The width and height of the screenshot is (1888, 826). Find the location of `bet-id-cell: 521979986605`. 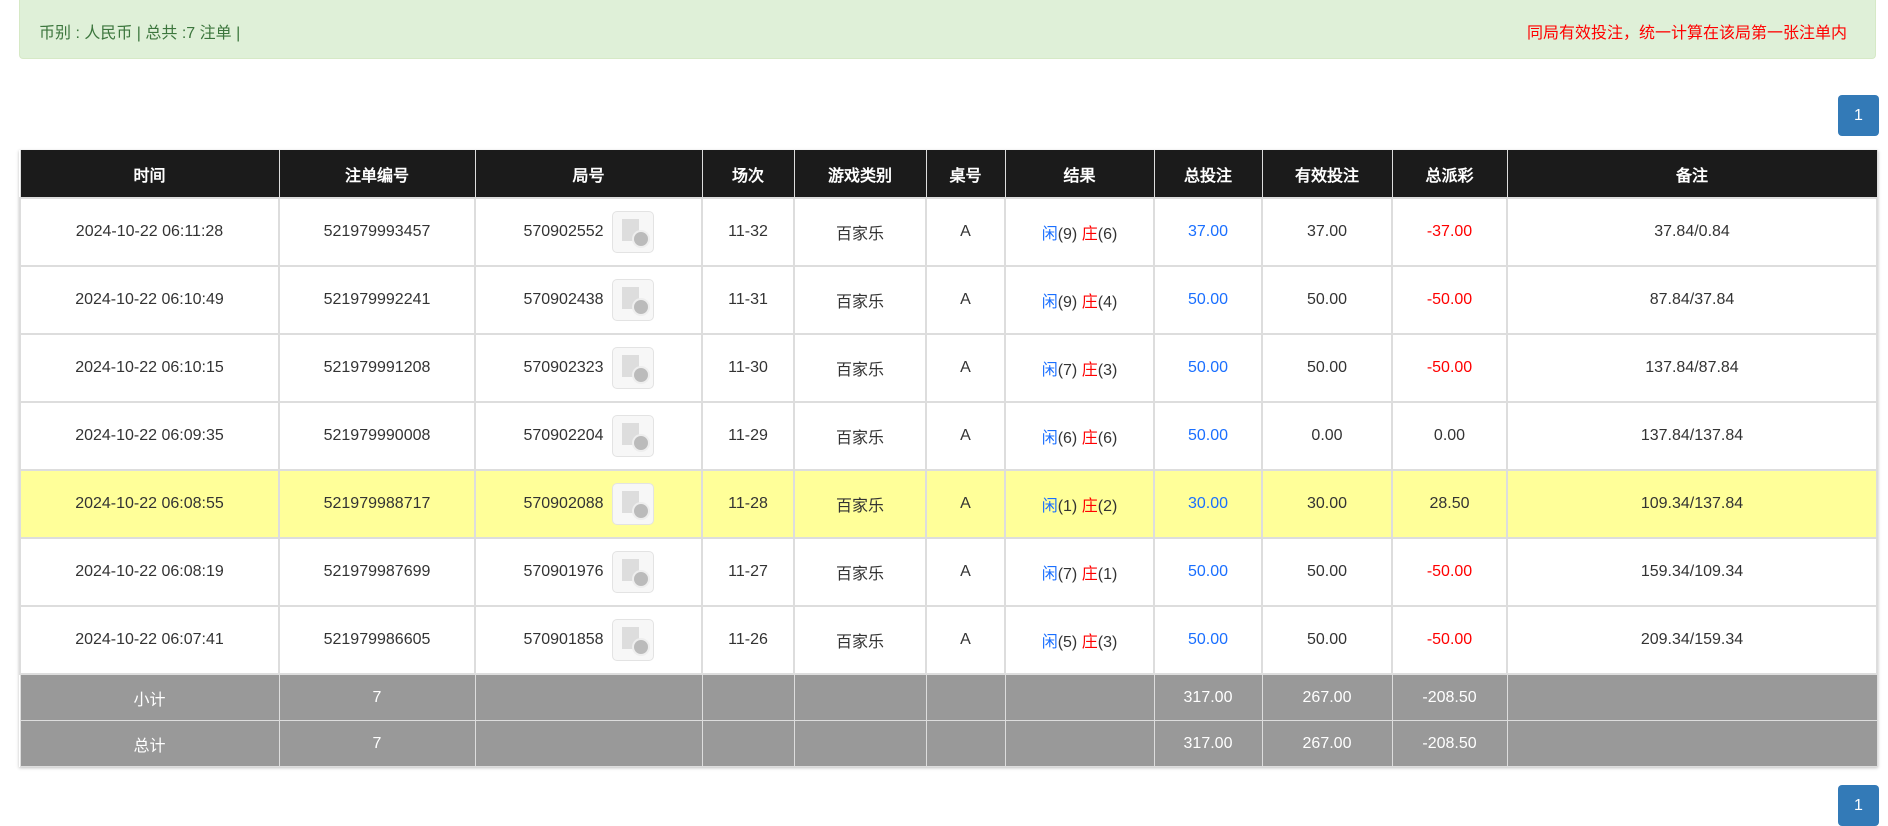

bet-id-cell: 521979986605 is located at coordinates (377, 640).